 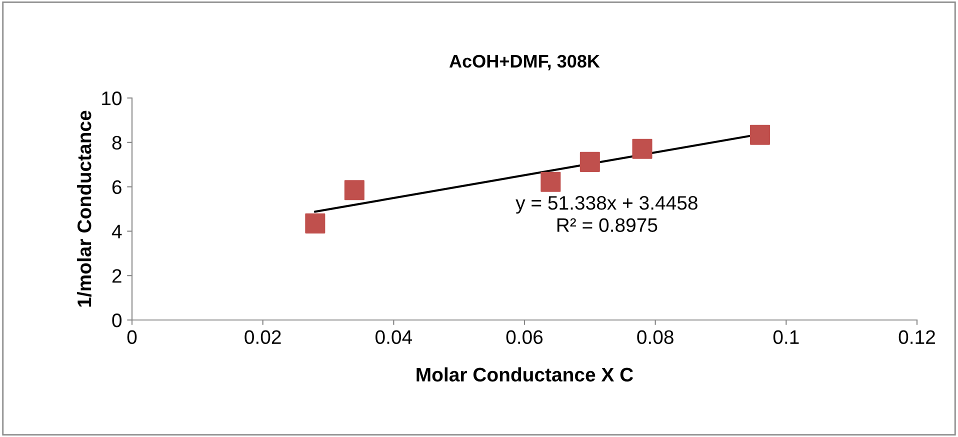 What do you see at coordinates (84, 208) in the screenshot?
I see `y-axis-title: 1/molar Conductance` at bounding box center [84, 208].